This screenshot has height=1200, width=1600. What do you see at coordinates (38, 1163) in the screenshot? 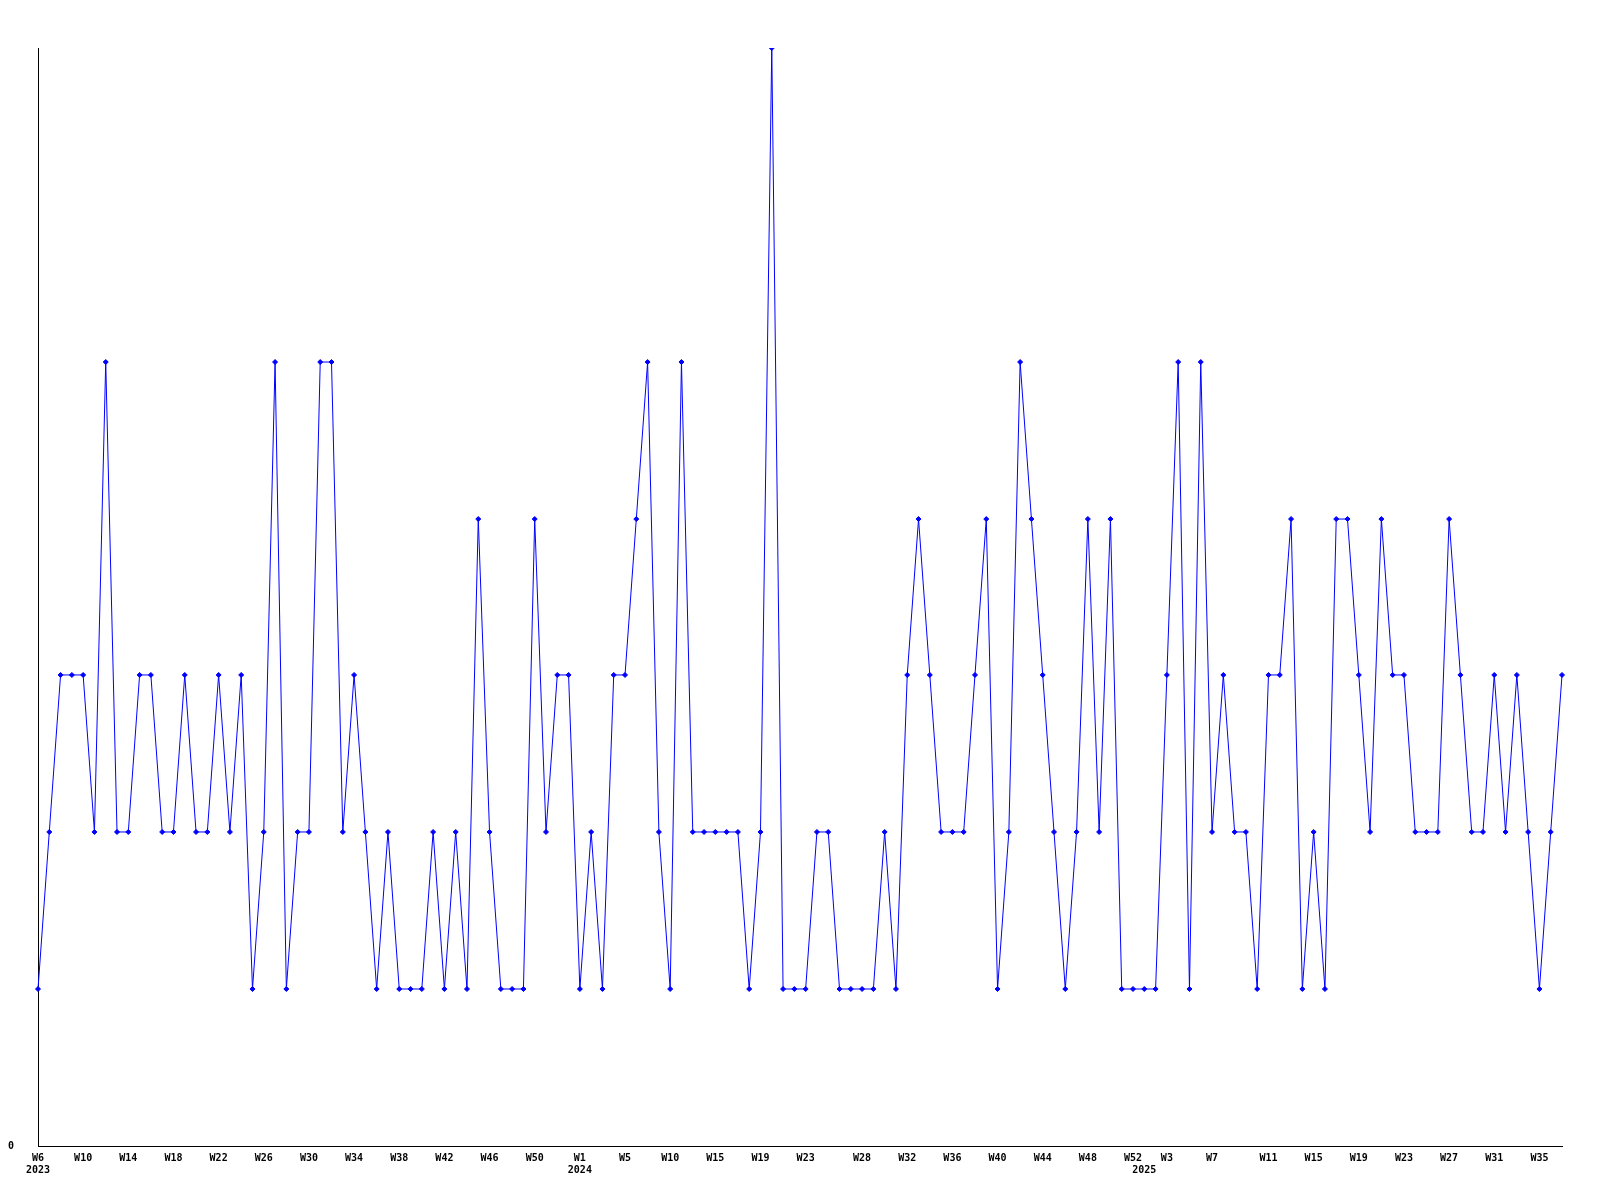
I see `x-tick-label: W6 2023` at bounding box center [38, 1163].